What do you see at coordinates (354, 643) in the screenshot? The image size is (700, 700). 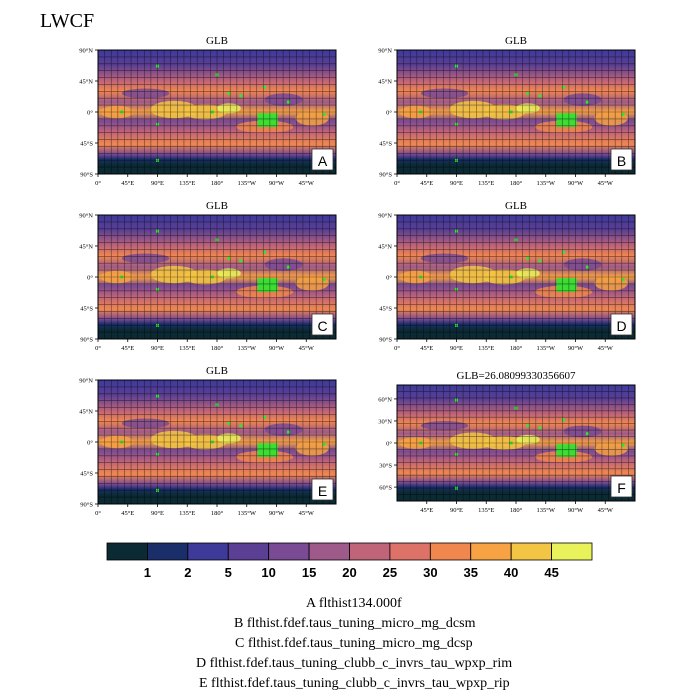 I see `case-legend-item: C flthist.fdef.taus_tuning_micro_mg_dcsp` at bounding box center [354, 643].